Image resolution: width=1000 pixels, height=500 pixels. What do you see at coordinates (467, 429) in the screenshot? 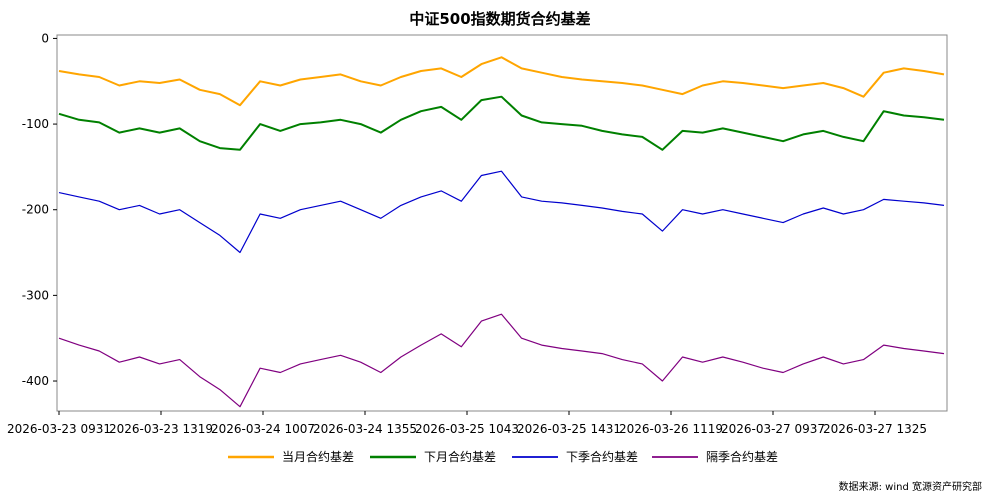
I see `x-tick-label: 2026-03-25 1043` at bounding box center [467, 429].